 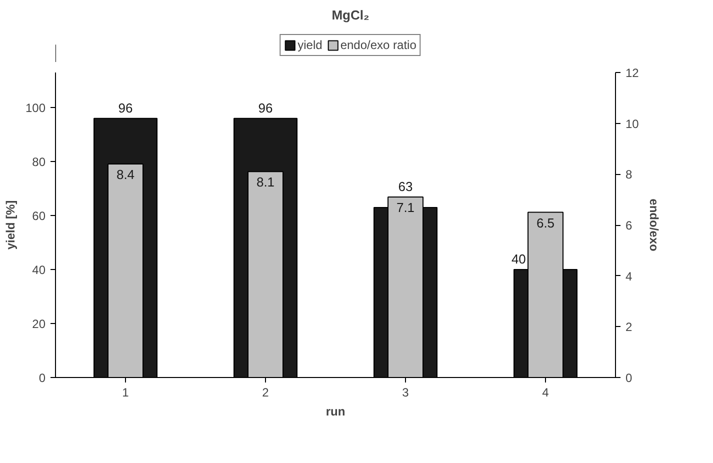 I want to click on x-axis-title: run, so click(x=336, y=411).